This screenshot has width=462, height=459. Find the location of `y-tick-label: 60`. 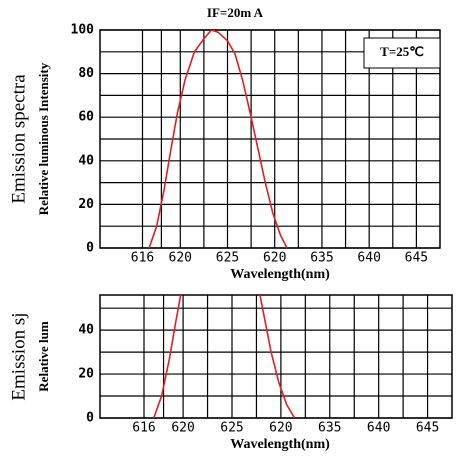

y-tick-label: 60 is located at coordinates (86, 117).